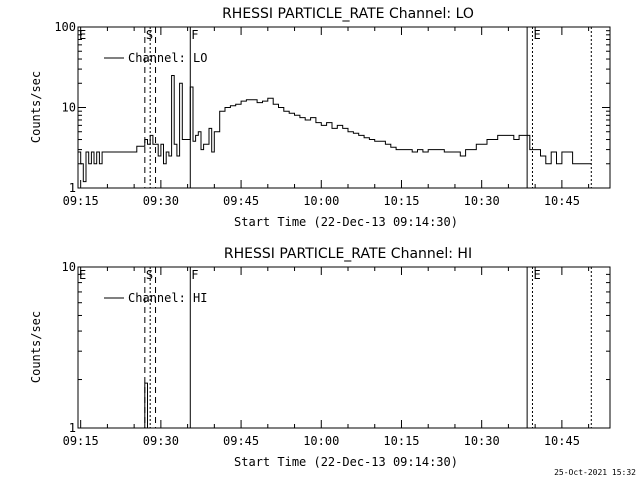 The height and width of the screenshot is (480, 640). Describe the element at coordinates (167, 58) in the screenshot. I see `legend-label-lo: Channel: LO` at that location.